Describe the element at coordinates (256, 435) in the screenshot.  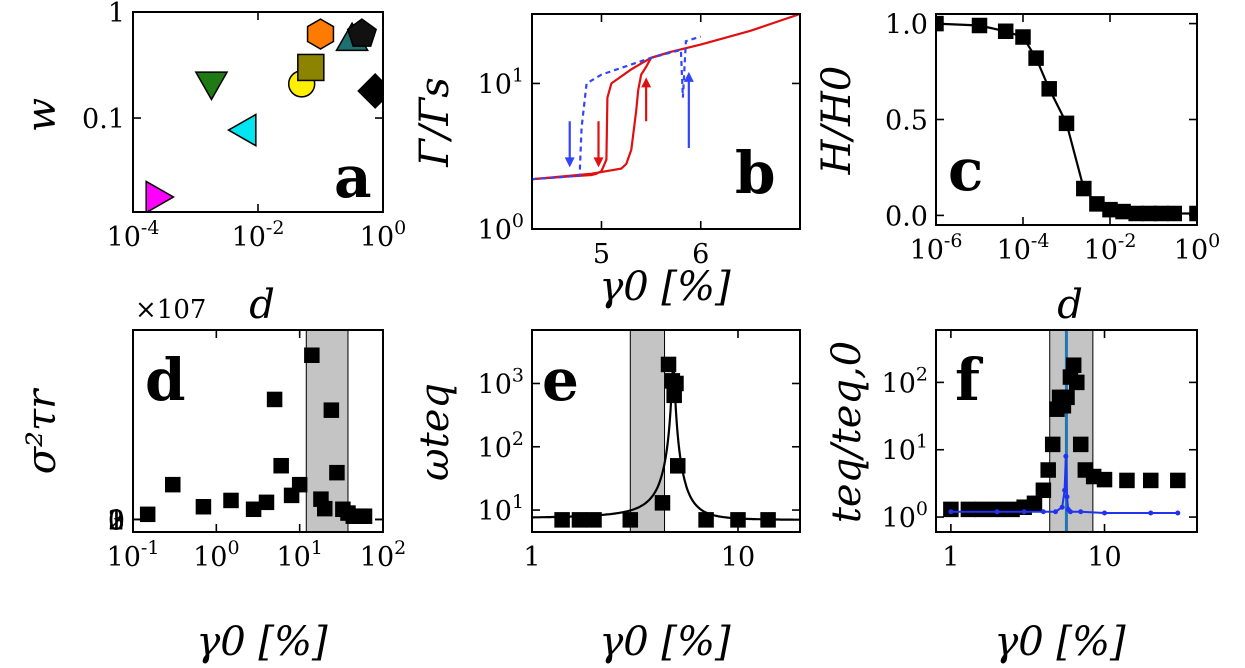
I see `panel-d-plot-area` at that location.